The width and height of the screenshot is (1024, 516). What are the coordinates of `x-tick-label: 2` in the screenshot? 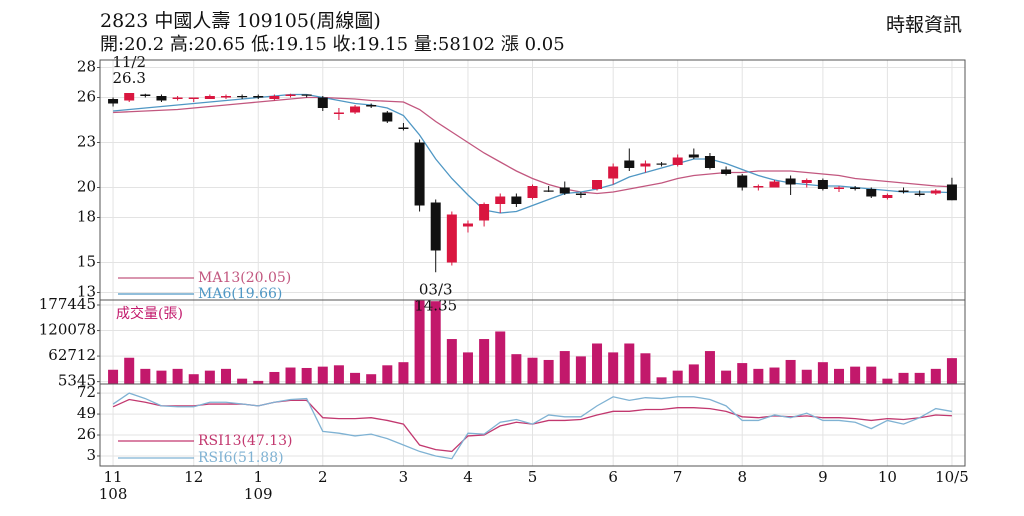 It's located at (323, 477).